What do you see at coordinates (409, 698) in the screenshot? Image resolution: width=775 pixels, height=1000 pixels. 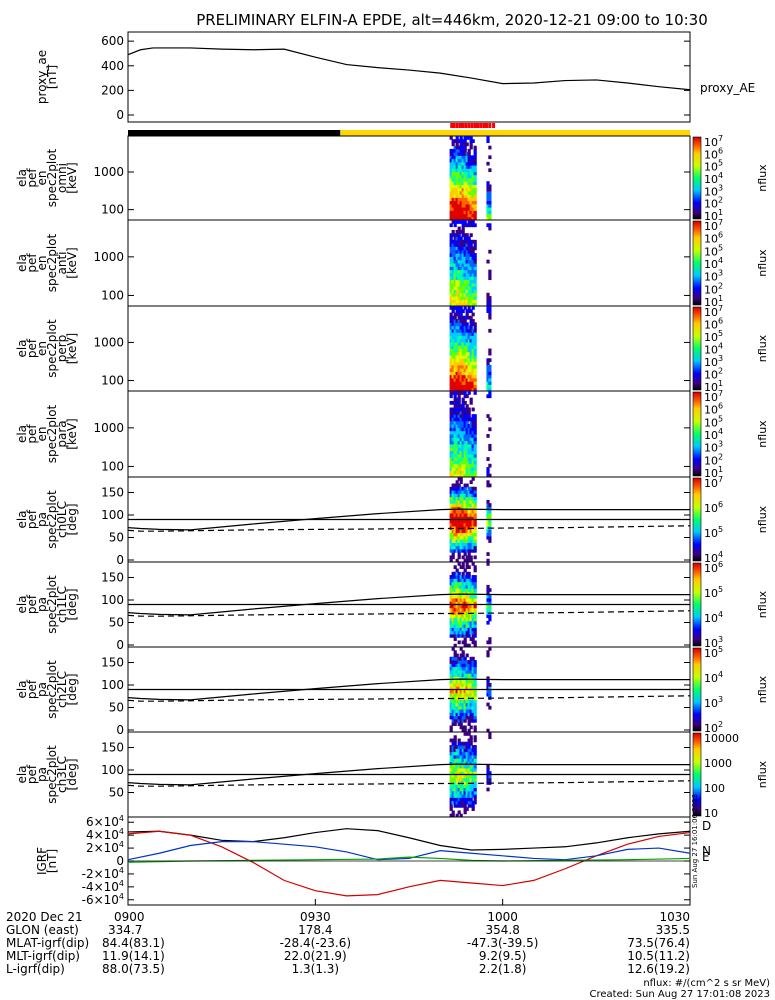 I see `anti-loss-cone-line` at bounding box center [409, 698].